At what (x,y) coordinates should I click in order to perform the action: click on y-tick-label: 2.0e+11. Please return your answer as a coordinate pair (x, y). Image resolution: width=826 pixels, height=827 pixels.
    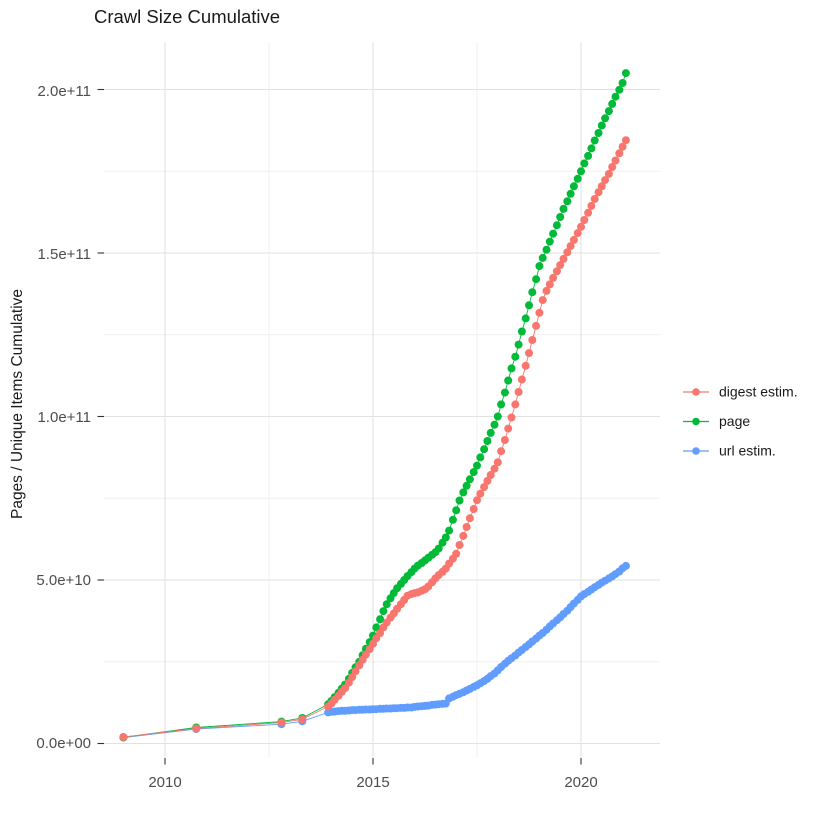
    Looking at the image, I should click on (64, 91).